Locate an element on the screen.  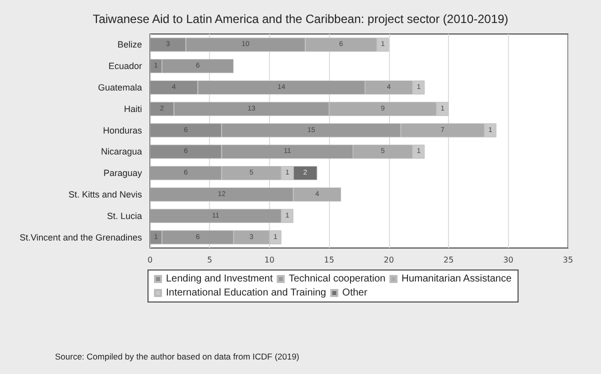
x-tick-label: 0 is located at coordinates (150, 260).